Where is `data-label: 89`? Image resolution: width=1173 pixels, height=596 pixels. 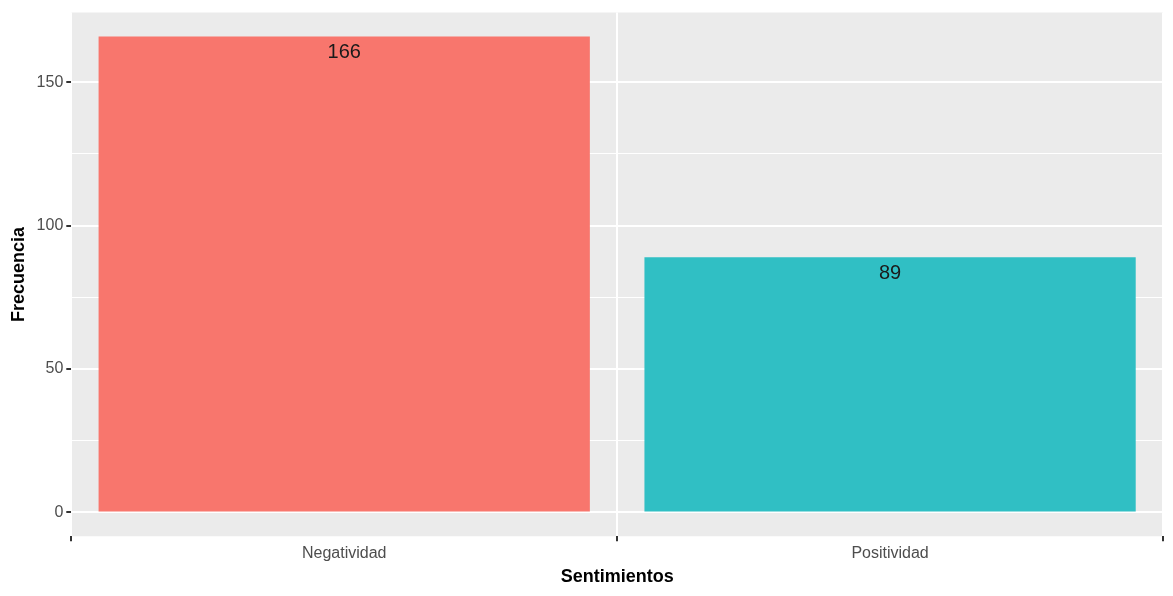
data-label: 89 is located at coordinates (890, 271).